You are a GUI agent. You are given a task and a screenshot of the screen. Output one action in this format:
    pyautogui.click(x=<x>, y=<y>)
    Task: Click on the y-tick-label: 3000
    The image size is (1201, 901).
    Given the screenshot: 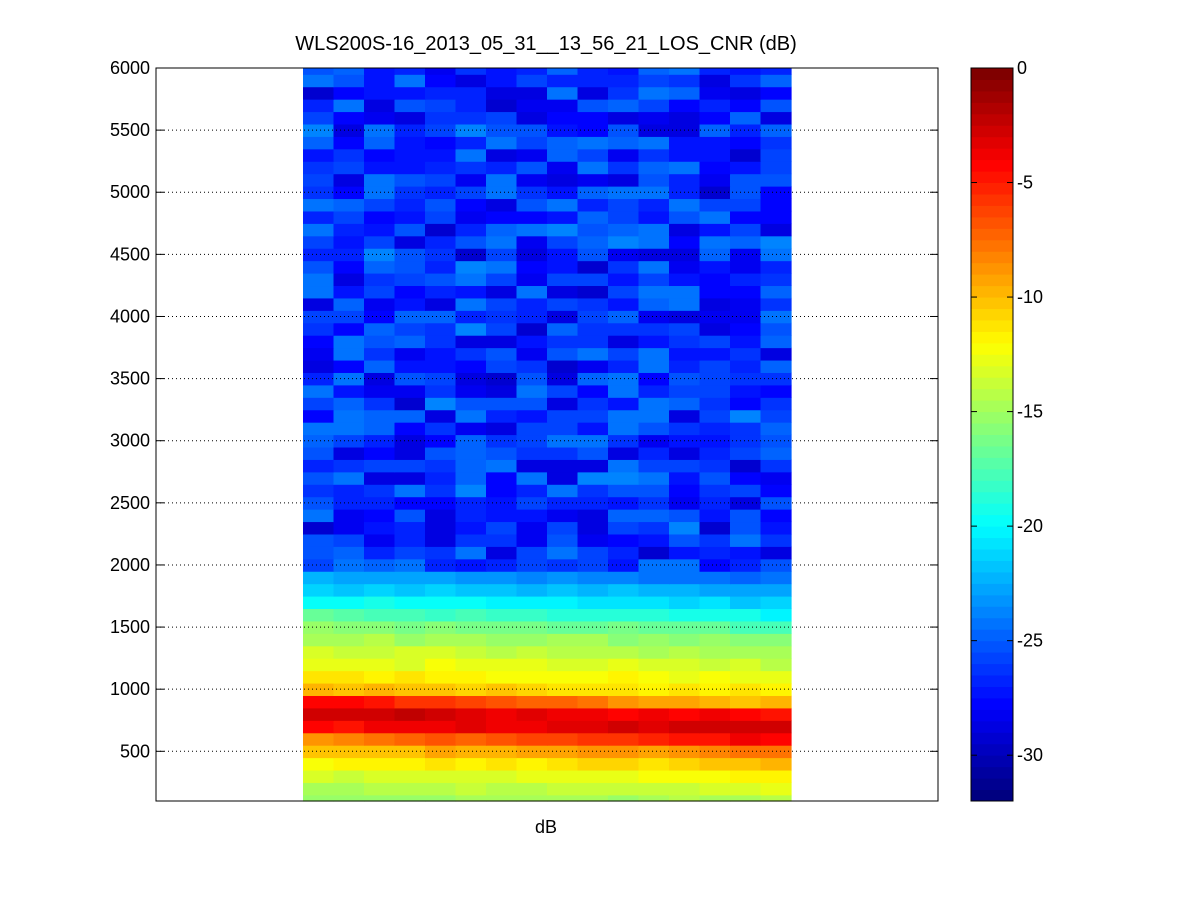 What is the action you would take?
    pyautogui.click(x=130, y=441)
    